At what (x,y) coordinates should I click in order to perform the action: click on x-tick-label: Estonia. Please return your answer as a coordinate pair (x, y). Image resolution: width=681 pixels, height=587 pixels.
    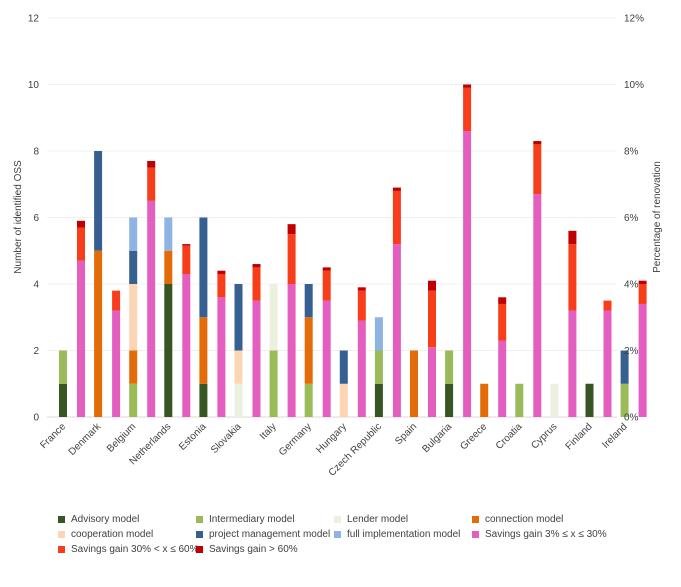
    Looking at the image, I should click on (193, 437).